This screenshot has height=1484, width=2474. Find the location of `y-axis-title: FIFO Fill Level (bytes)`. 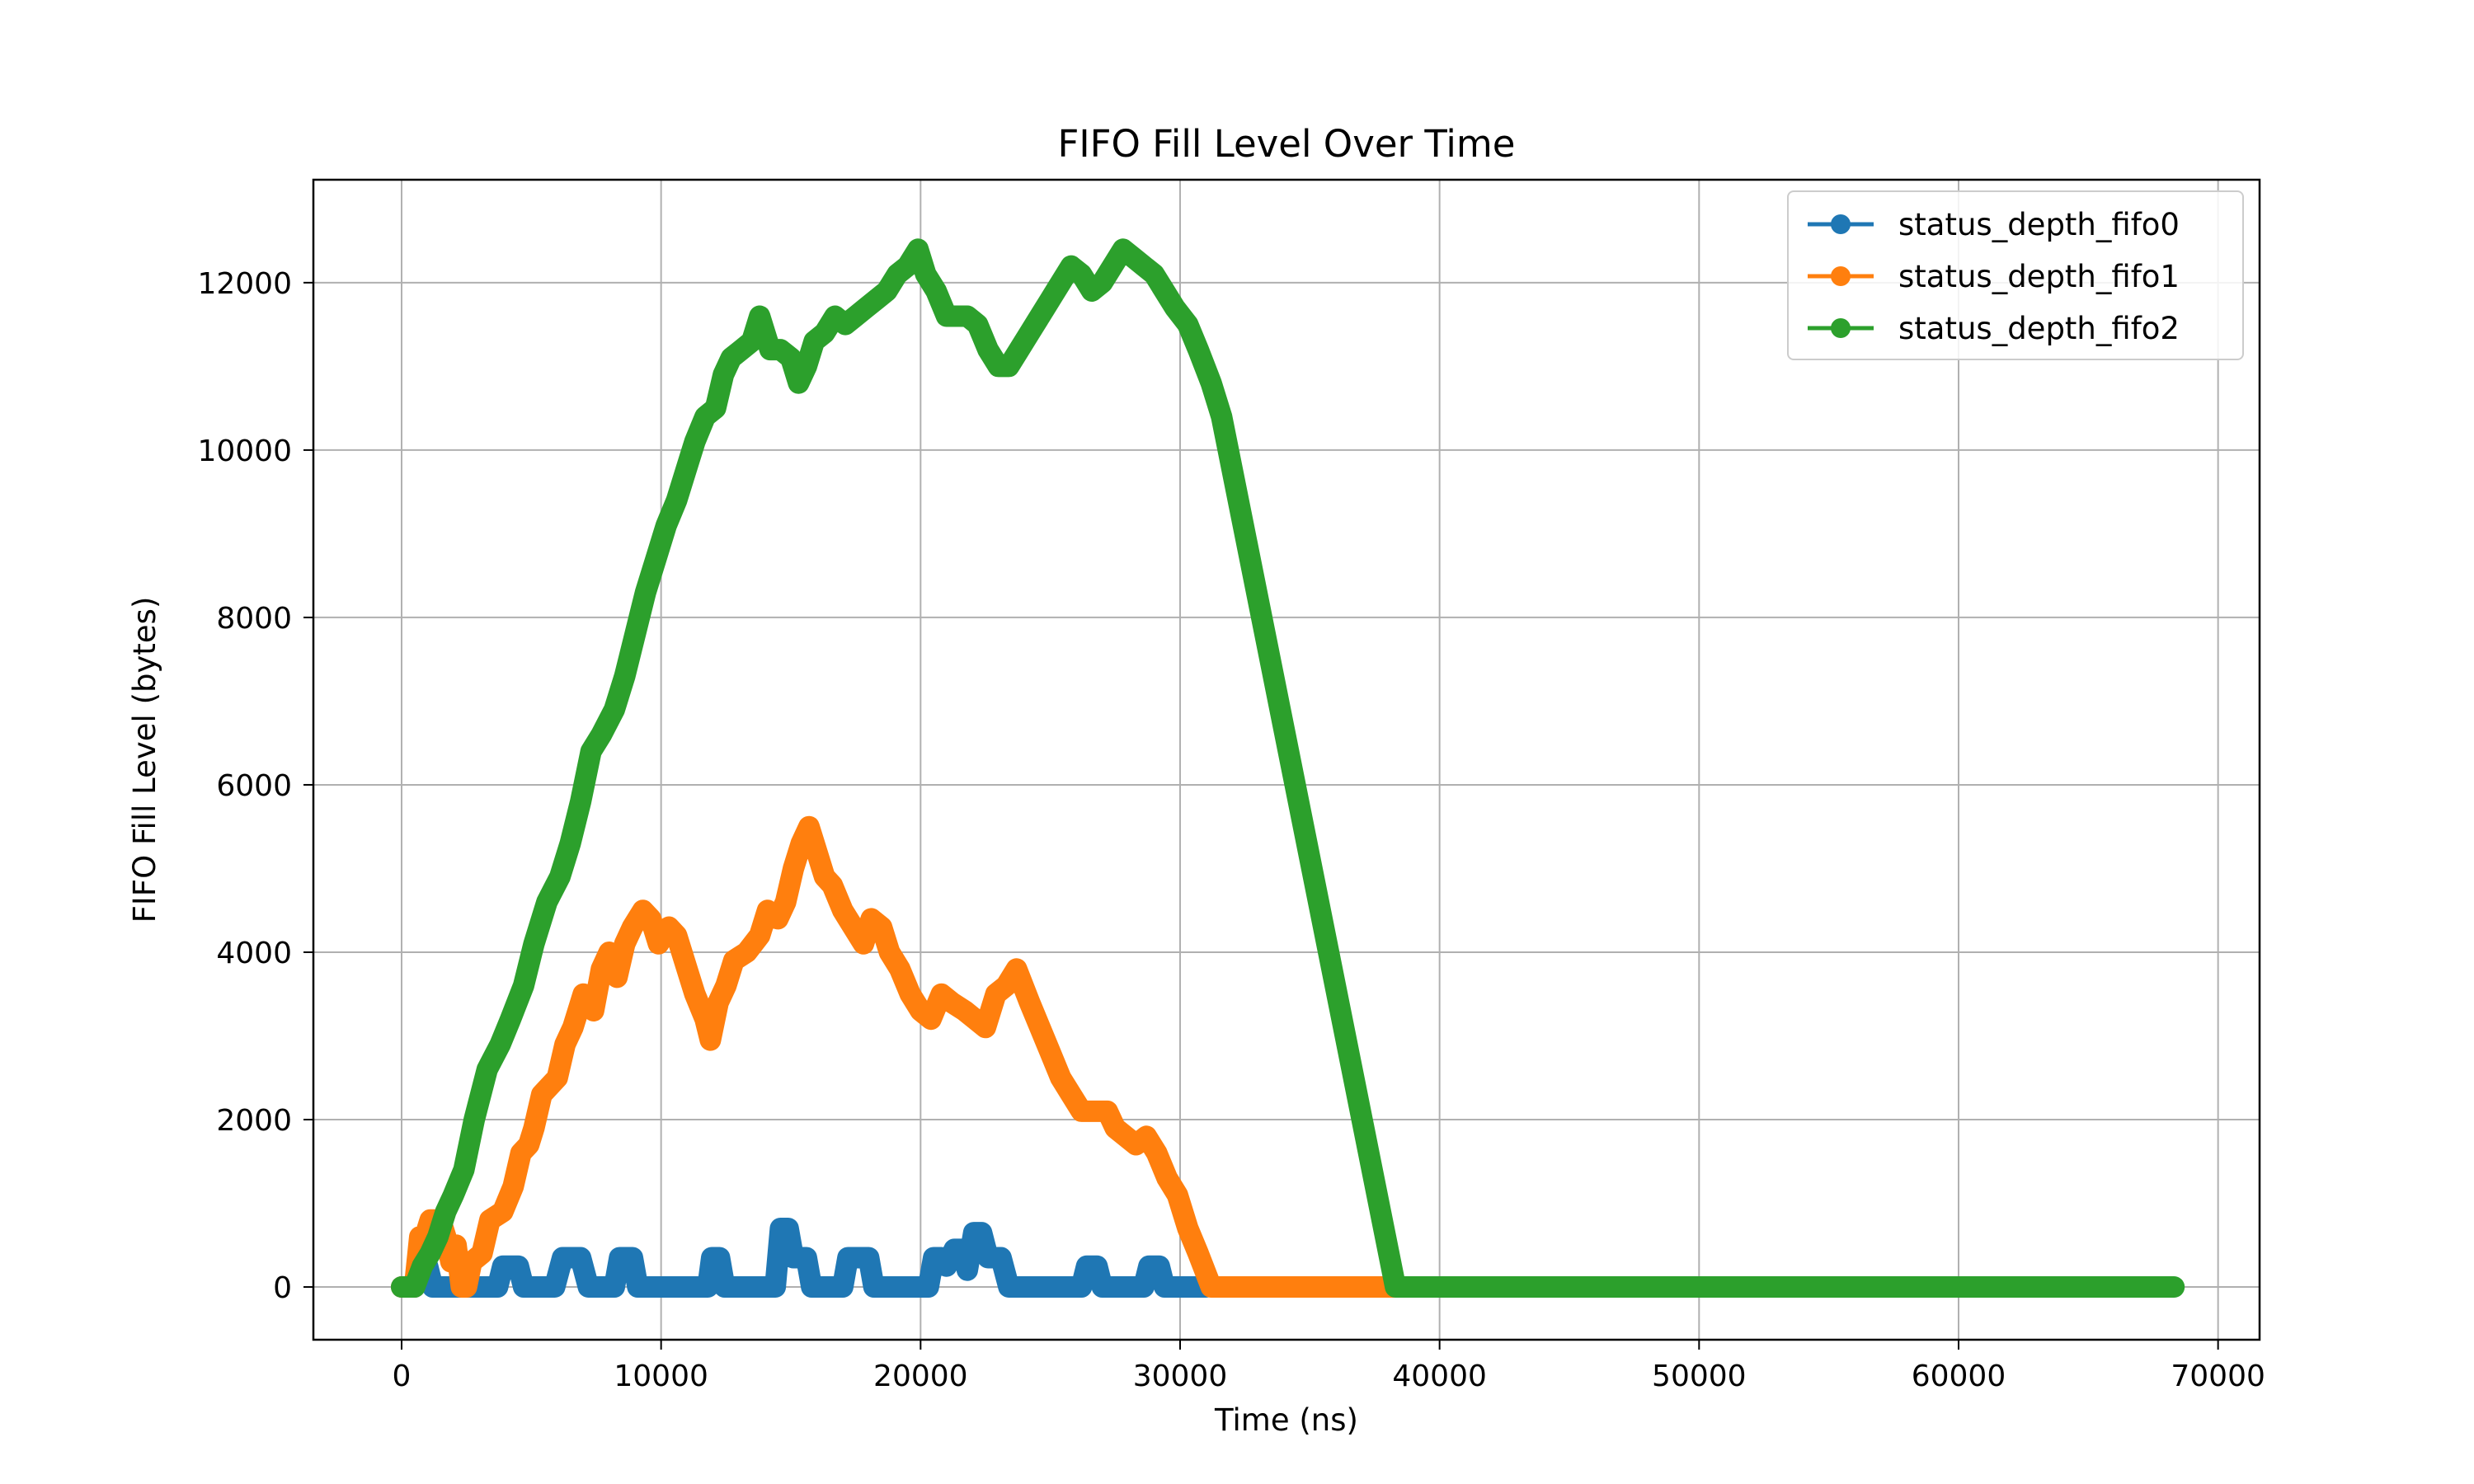

y-axis-title: FIFO Fill Level (bytes) is located at coordinates (144, 760).